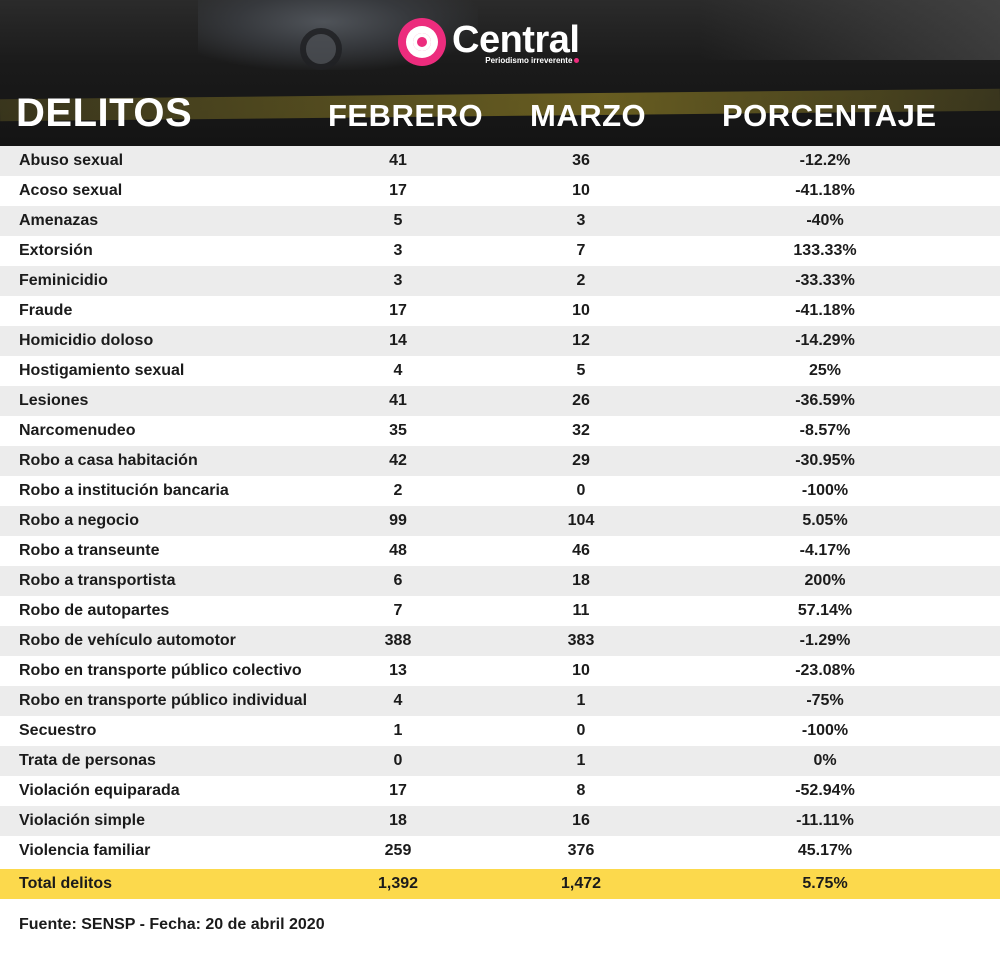 The height and width of the screenshot is (956, 1000). Describe the element at coordinates (398, 520) in the screenshot. I see `row-febrero: 99` at that location.